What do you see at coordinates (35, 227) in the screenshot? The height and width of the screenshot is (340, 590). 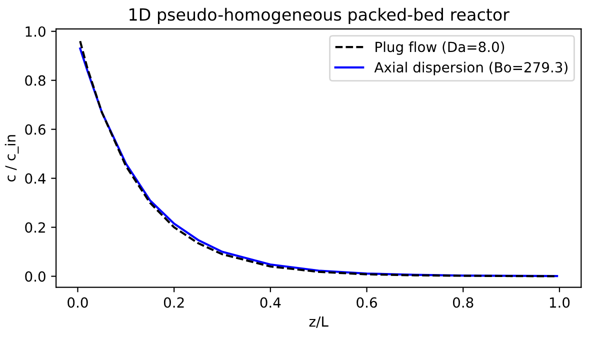 I see `y-tick-label: 0.2` at bounding box center [35, 227].